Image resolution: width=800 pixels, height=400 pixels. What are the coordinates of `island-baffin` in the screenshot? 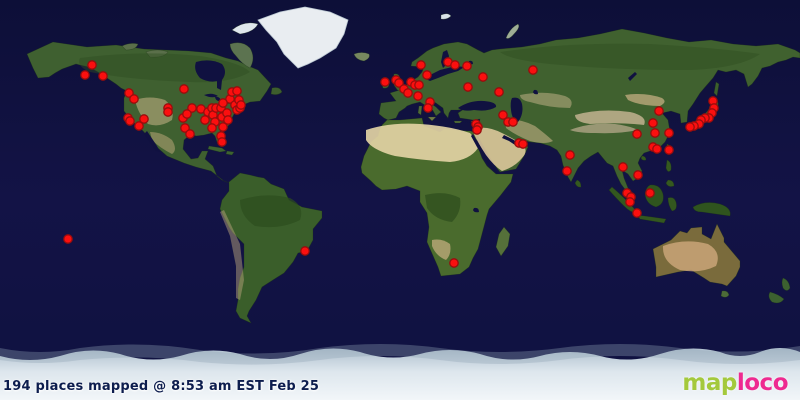 It's located at (241, 55).